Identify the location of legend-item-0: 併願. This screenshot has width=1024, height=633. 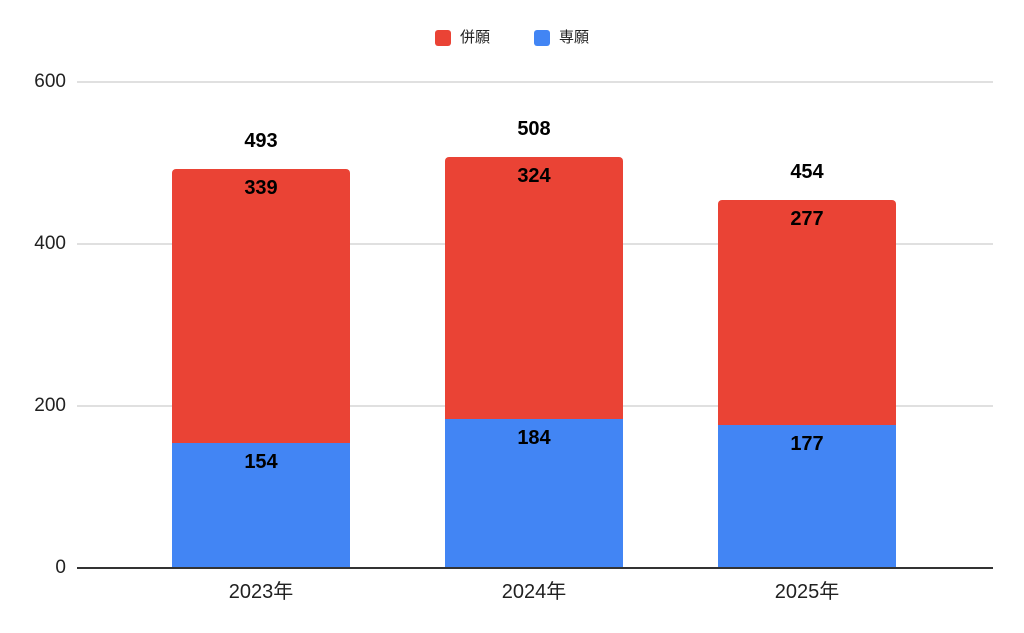
(462, 37).